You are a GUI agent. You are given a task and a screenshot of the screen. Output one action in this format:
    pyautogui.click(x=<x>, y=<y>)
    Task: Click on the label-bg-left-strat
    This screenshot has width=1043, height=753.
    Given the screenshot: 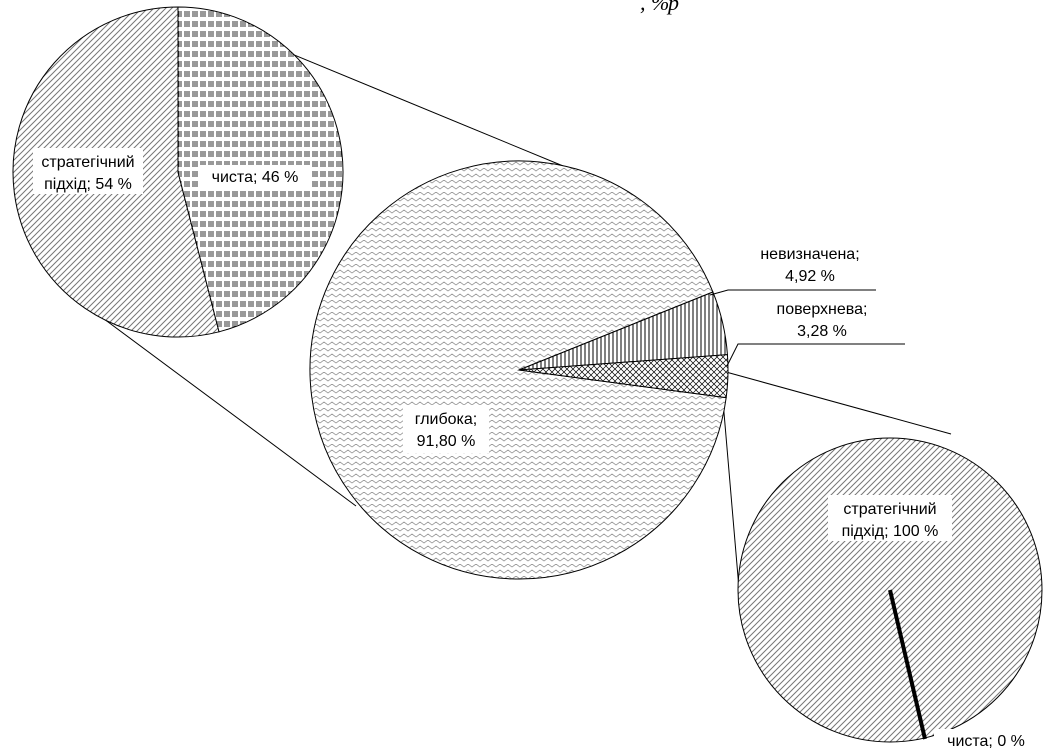 What is the action you would take?
    pyautogui.click(x=88, y=171)
    